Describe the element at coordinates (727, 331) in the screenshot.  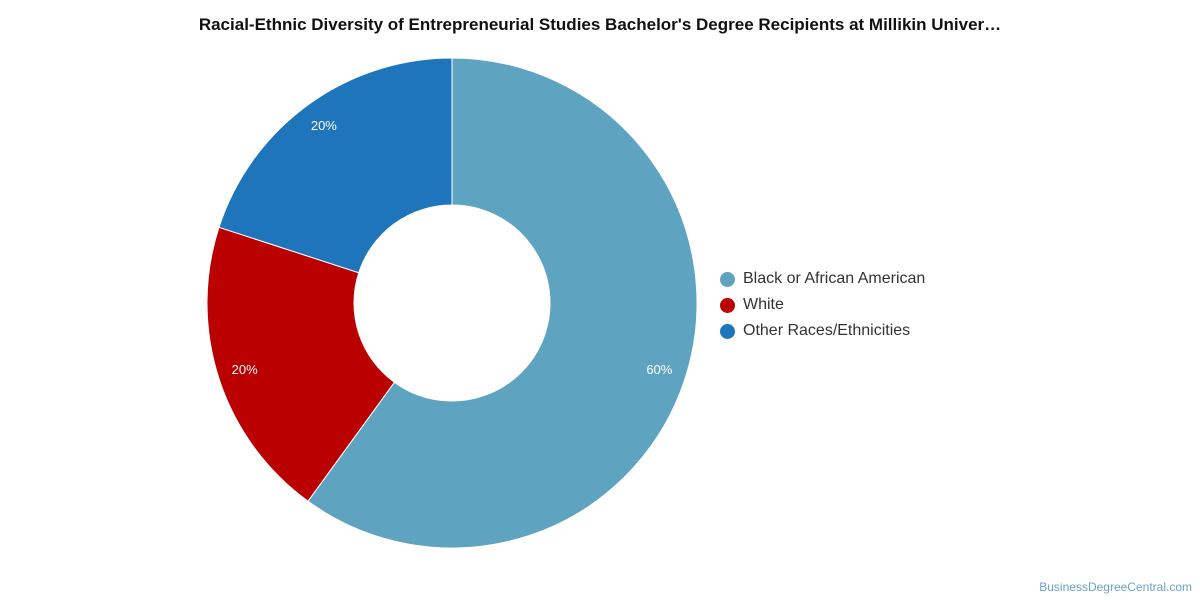
I see `legend-swatch-other-races` at that location.